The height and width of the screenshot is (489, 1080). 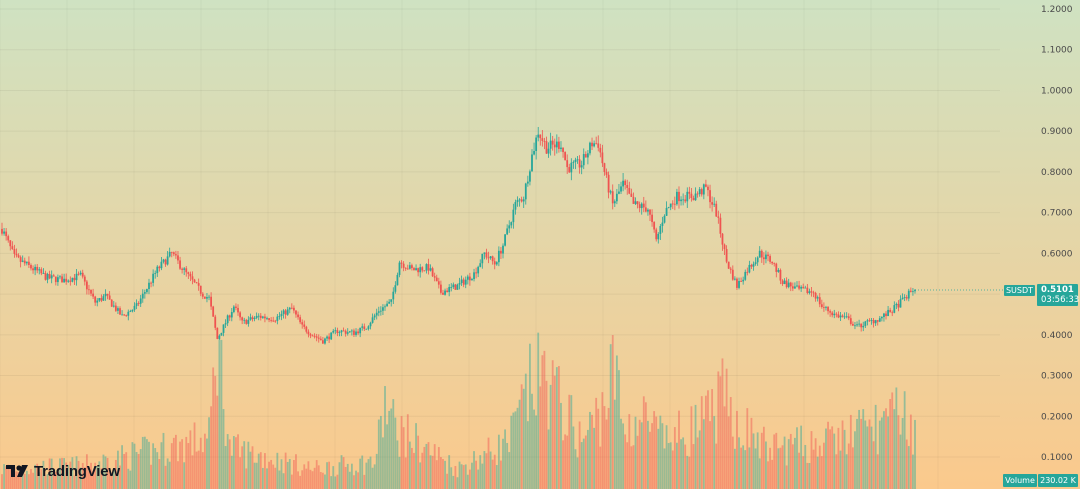 What do you see at coordinates (1020, 480) in the screenshot?
I see `volume-label: Volume` at bounding box center [1020, 480].